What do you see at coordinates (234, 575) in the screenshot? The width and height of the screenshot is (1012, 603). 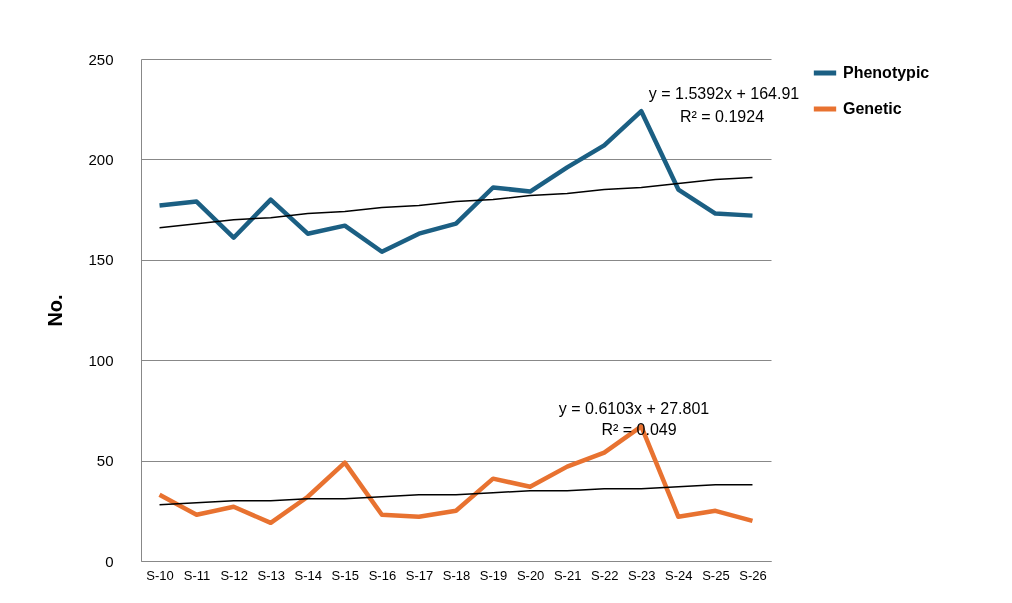 I see `x-tick-label: S-12` at bounding box center [234, 575].